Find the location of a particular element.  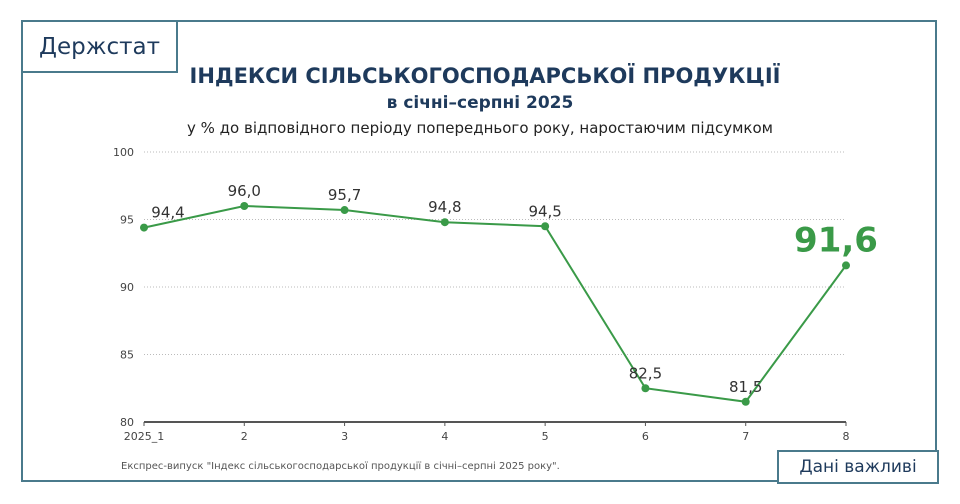

data-label: 94,4 is located at coordinates (167, 213).